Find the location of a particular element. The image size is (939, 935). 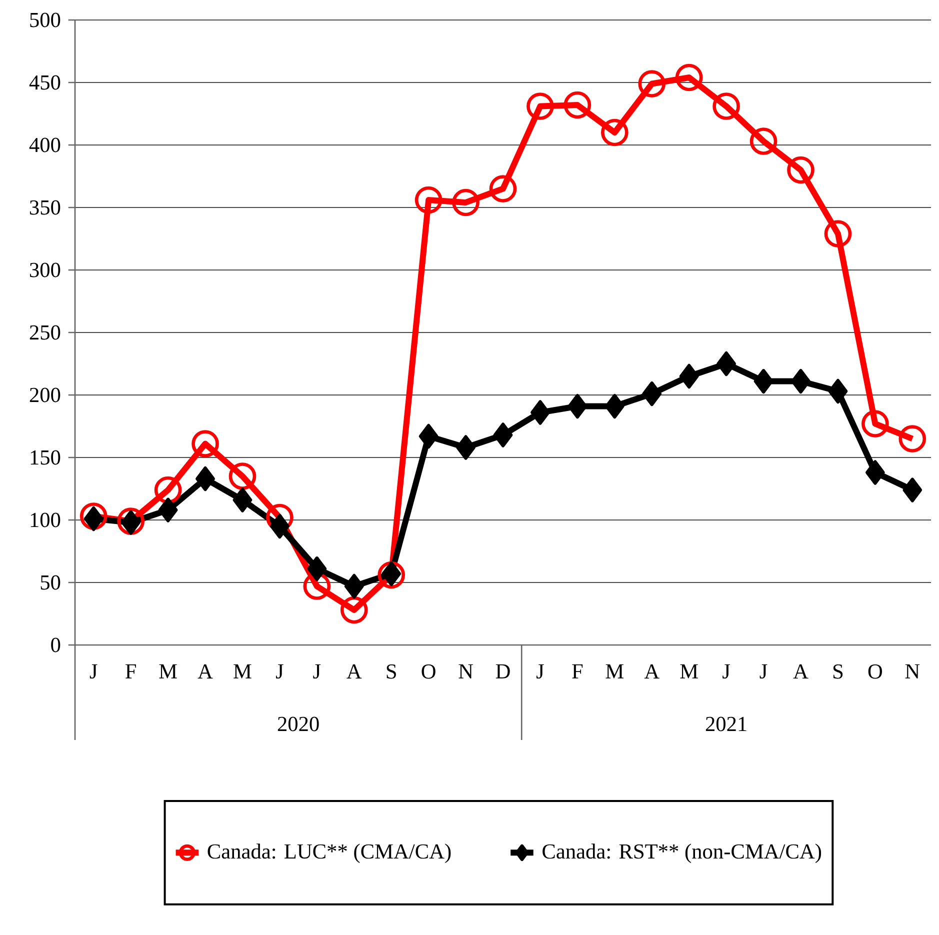

text: 2021 is located at coordinates (726, 724).